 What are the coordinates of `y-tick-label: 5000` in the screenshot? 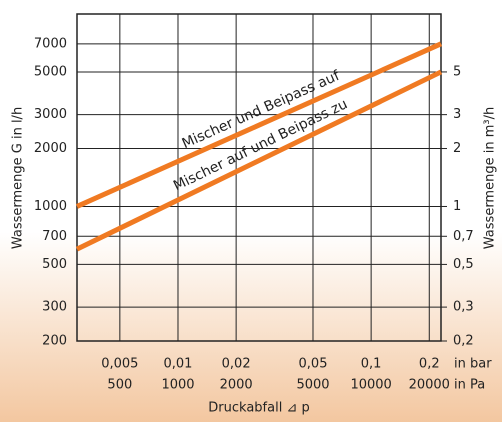 It's located at (50, 71).